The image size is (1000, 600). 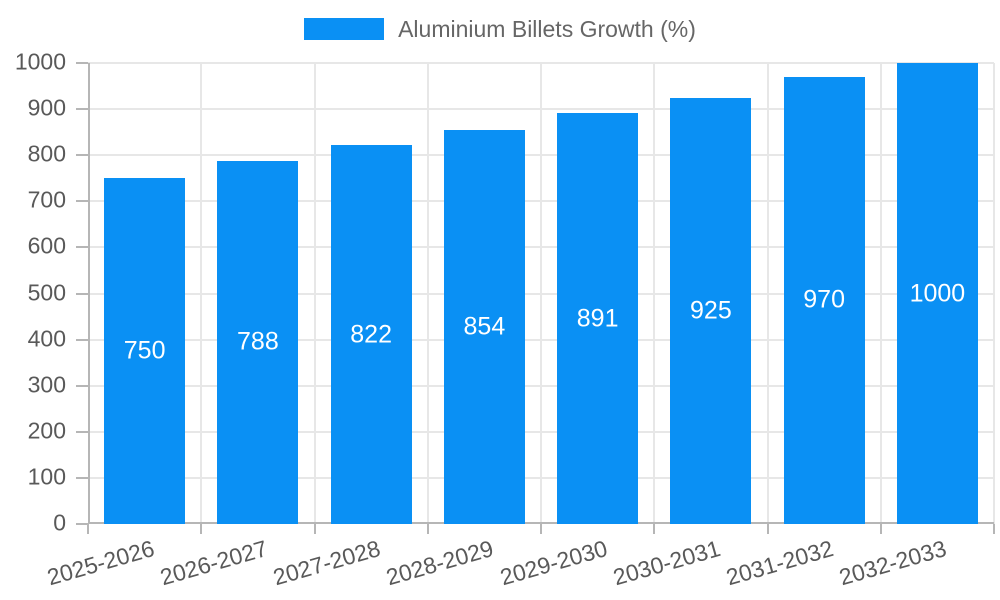 What do you see at coordinates (46, 107) in the screenshot?
I see `y-tick-label: 900` at bounding box center [46, 107].